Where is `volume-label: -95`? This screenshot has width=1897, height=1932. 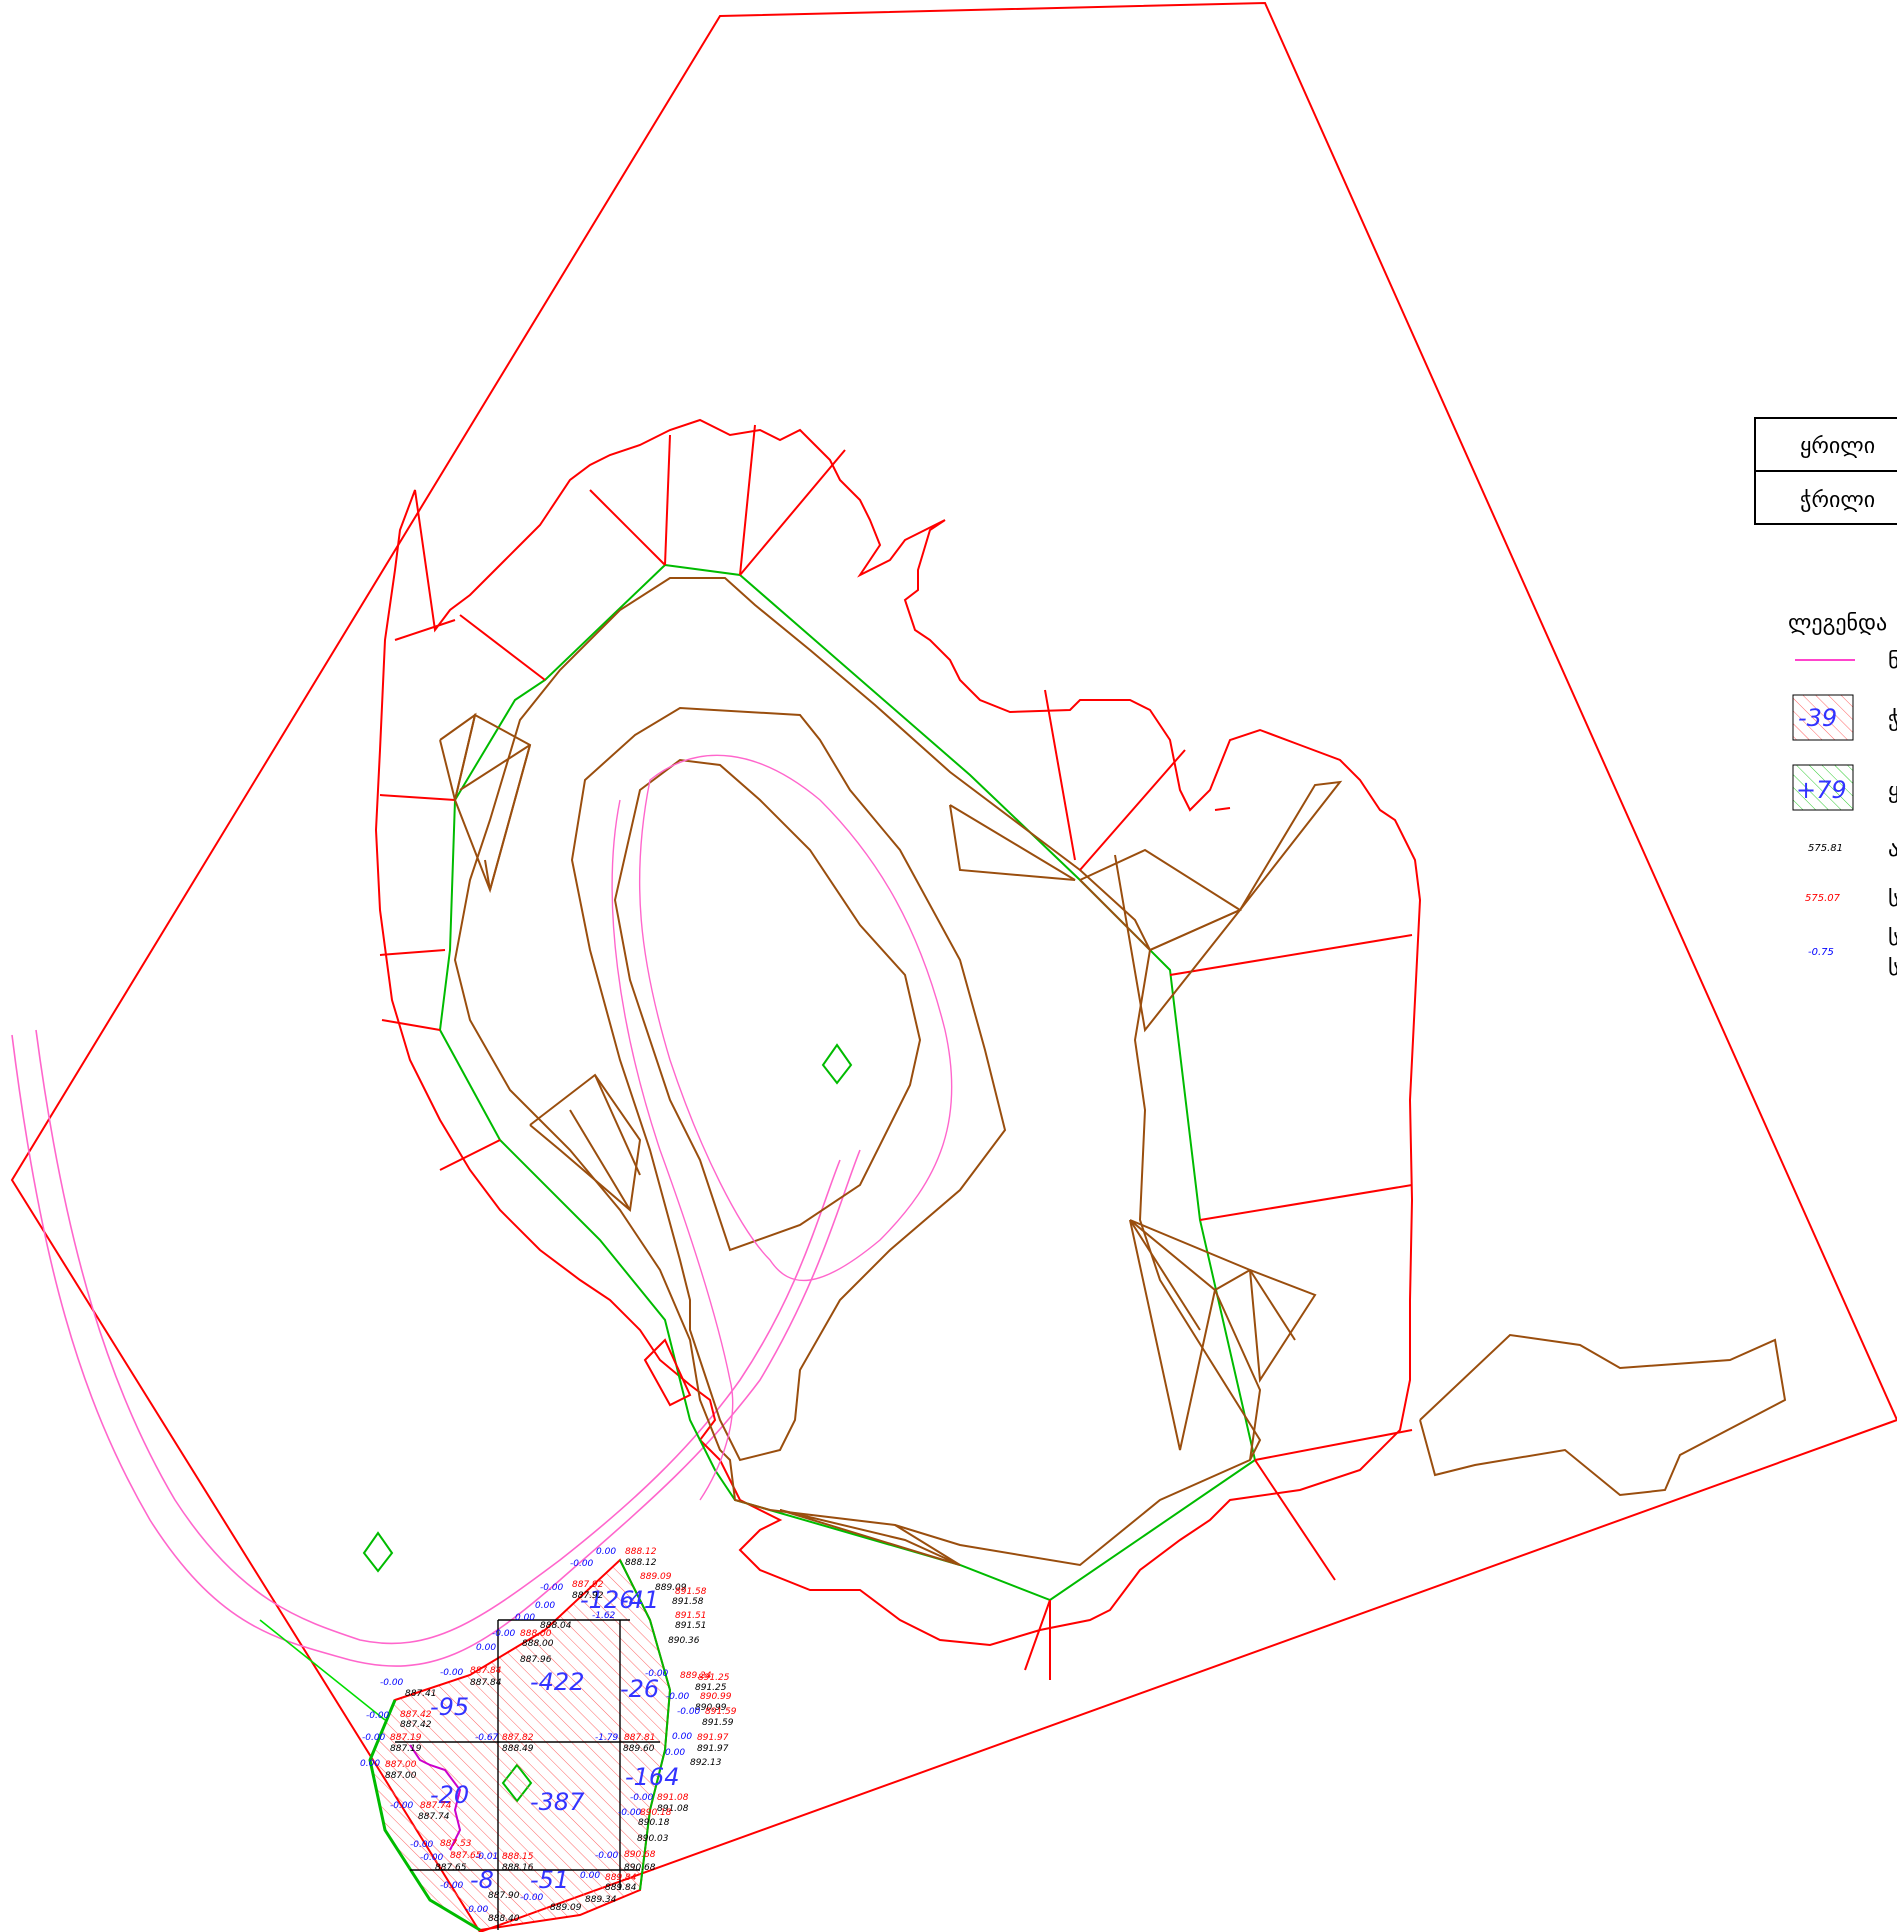 volume-label: -95 is located at coordinates (449, 1707).